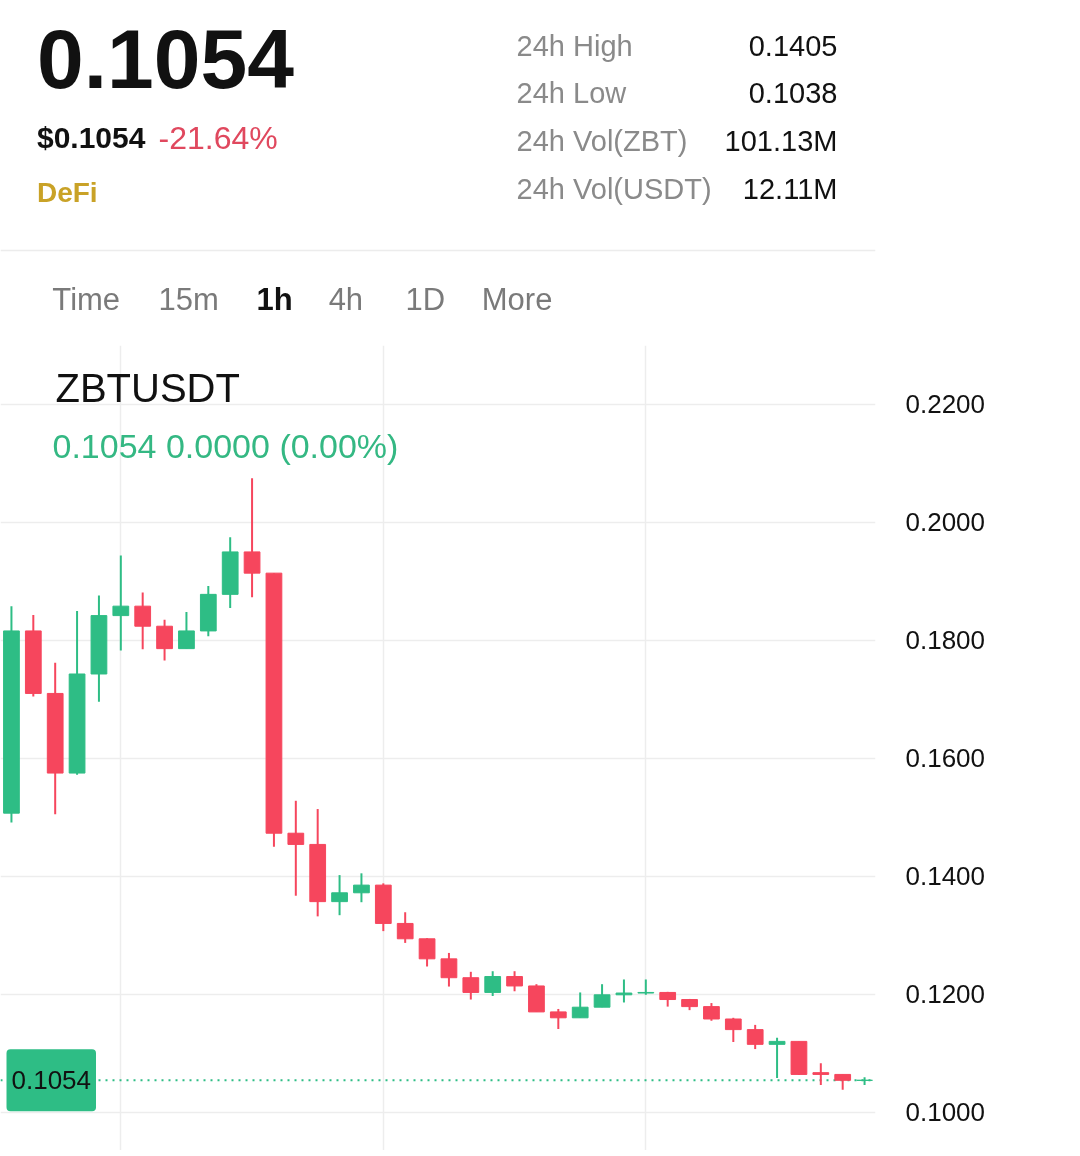  I want to click on text: ZBTUSDT, so click(147, 387).